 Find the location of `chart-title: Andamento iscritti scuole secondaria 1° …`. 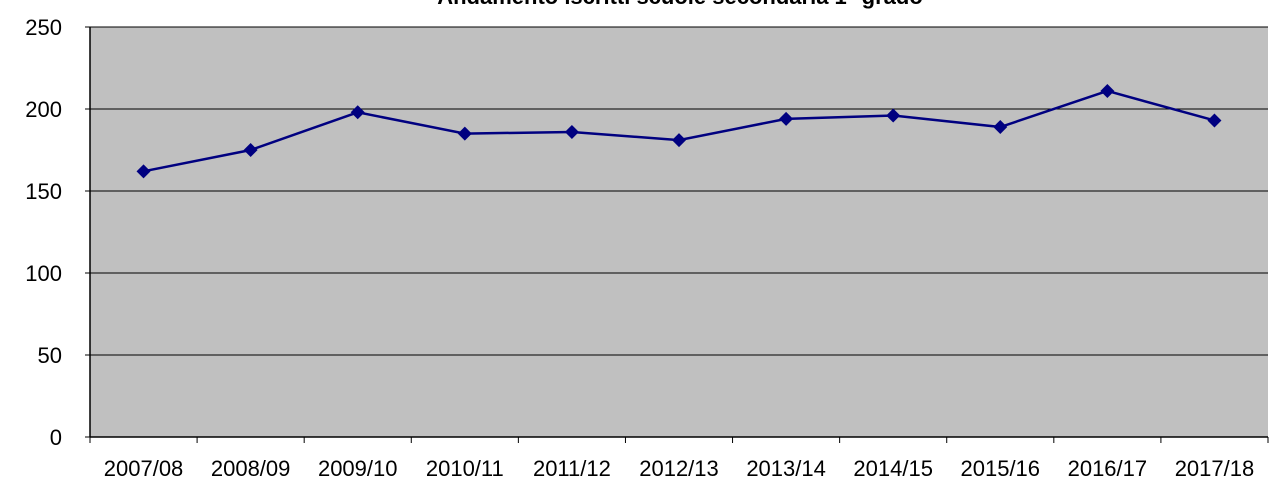

chart-title: Andamento iscritti scuole secondaria 1° … is located at coordinates (680, 4).